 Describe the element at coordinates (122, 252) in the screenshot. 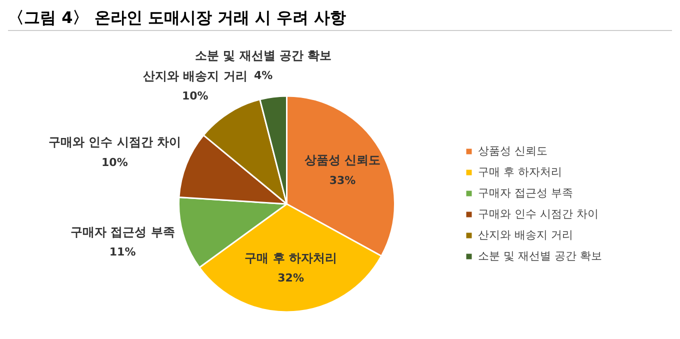

I see `data-label: 11%` at that location.